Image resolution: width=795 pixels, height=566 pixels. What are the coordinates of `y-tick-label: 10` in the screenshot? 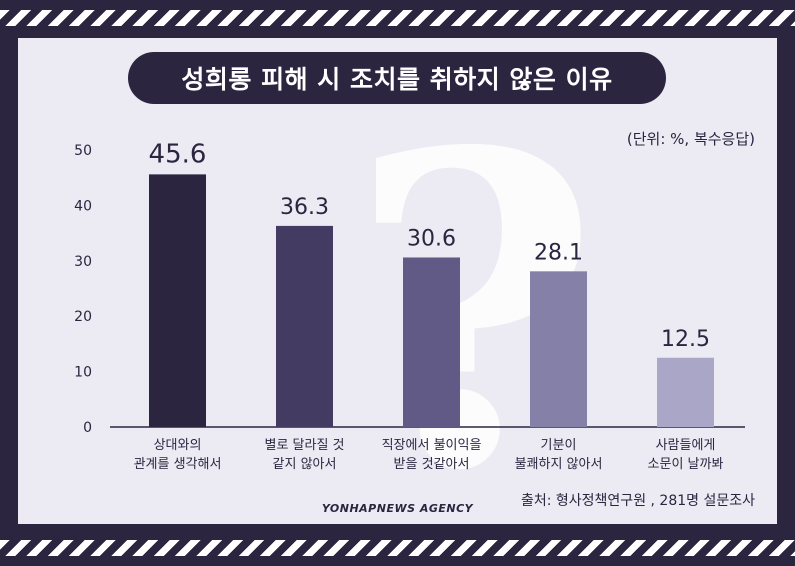 It's located at (83, 373).